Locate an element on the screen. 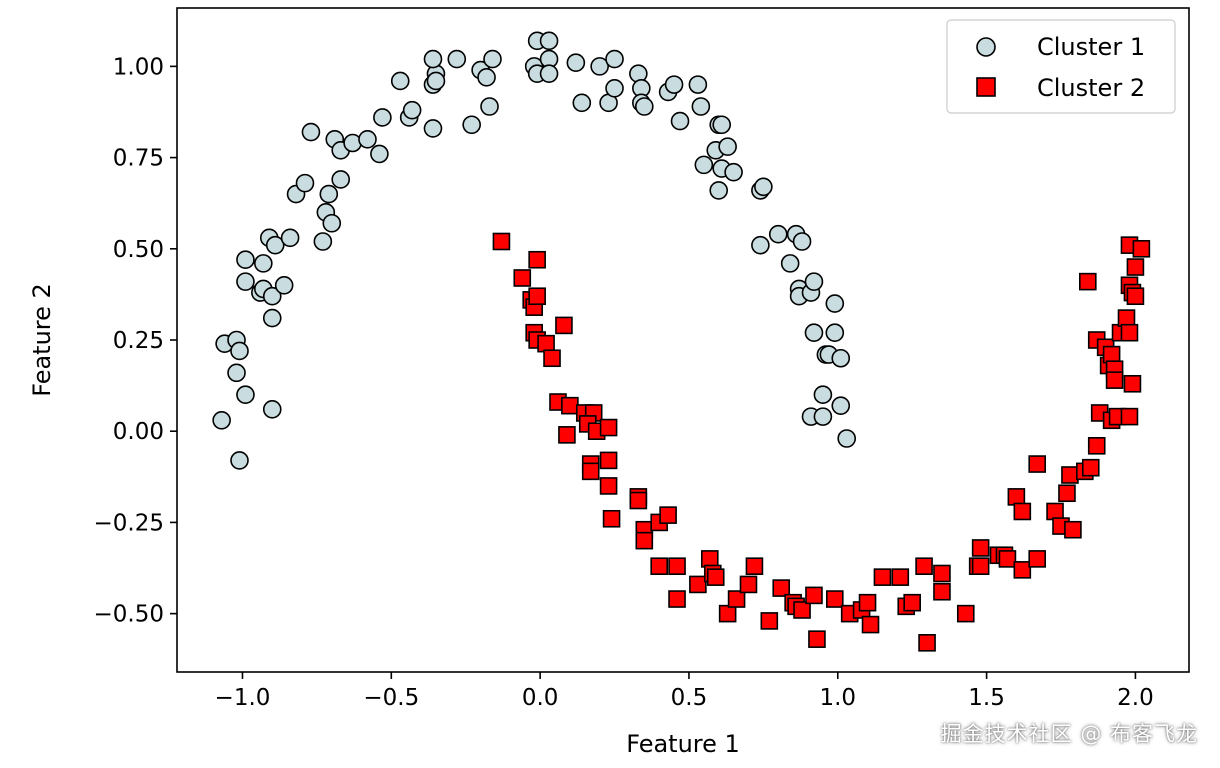  y-axis-ticks: −0.50 −0.25 0.00 0.25 0.50 0.75 1.00 is located at coordinates (135, 341).